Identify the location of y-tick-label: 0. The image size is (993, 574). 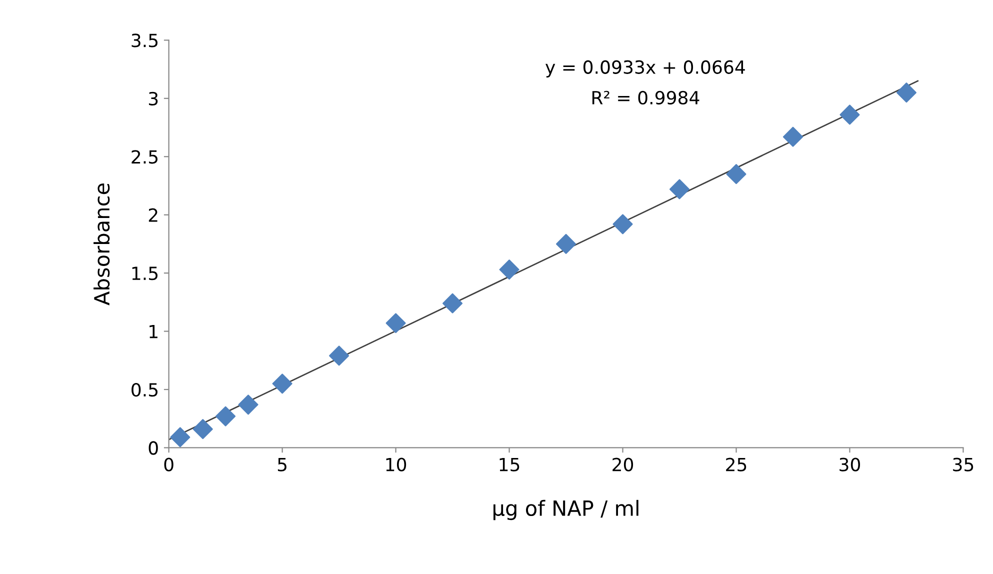
(153, 448).